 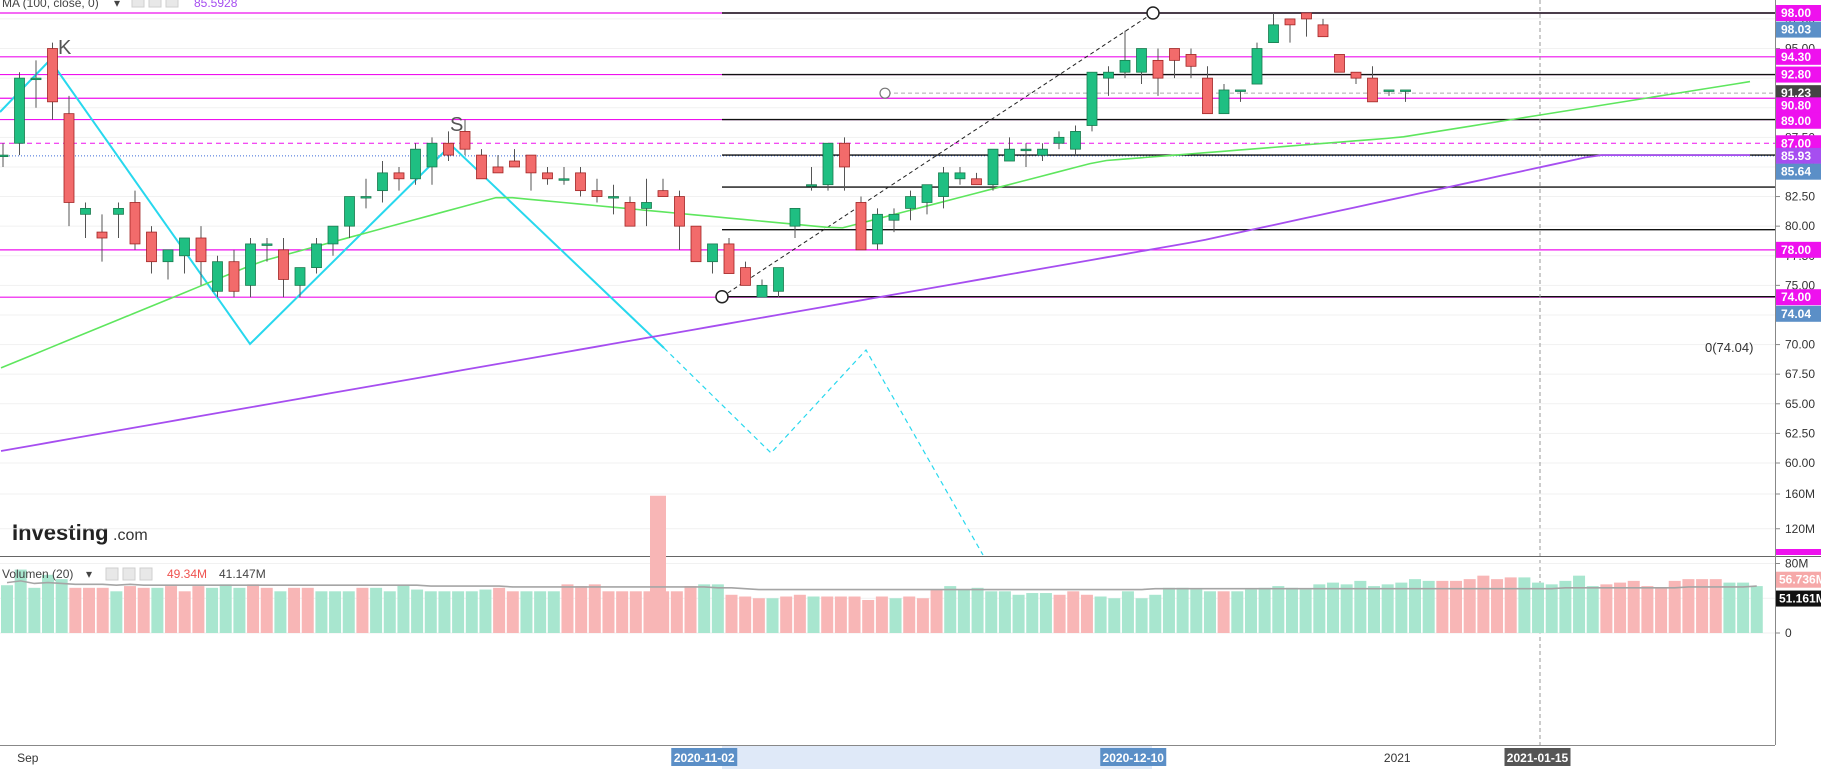 What do you see at coordinates (823, 451) in the screenshot?
I see `projected-pattern-line` at bounding box center [823, 451].